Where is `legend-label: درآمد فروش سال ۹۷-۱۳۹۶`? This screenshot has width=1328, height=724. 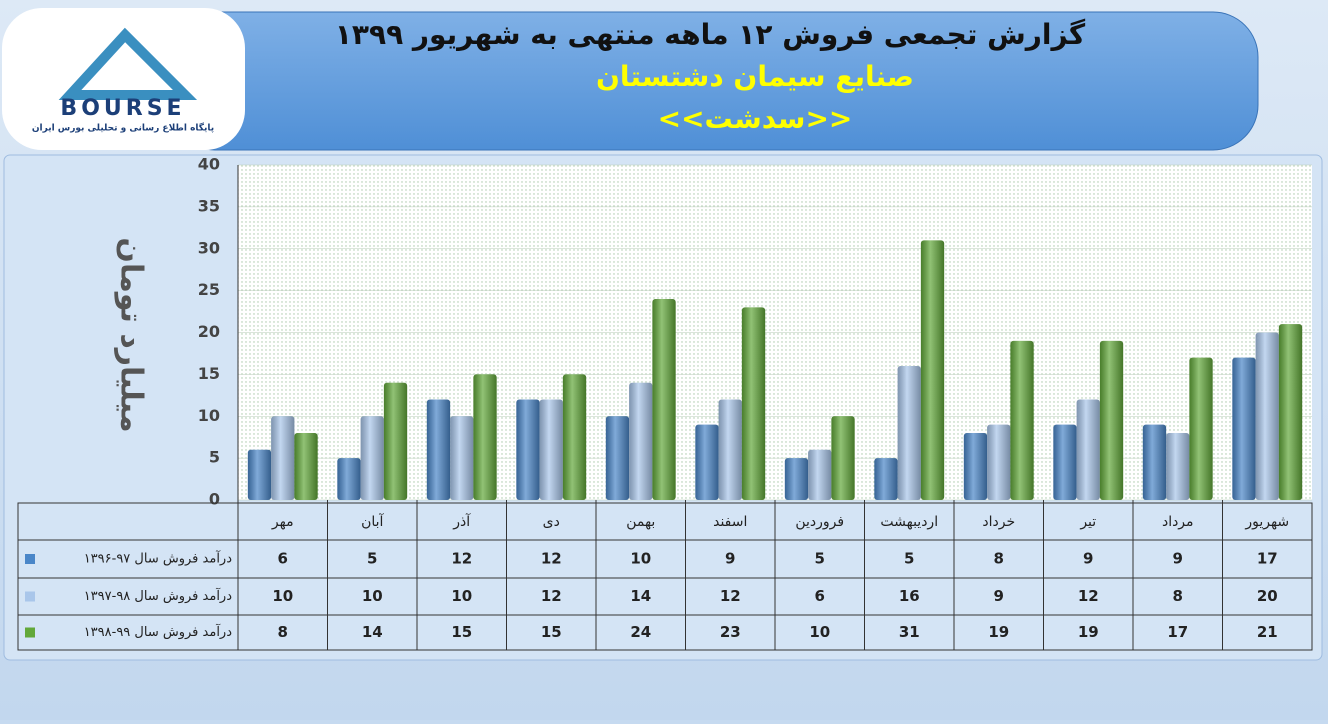 legend-label: درآمد فروش سال ۹۷-۱۳۹۶ is located at coordinates (158, 558).